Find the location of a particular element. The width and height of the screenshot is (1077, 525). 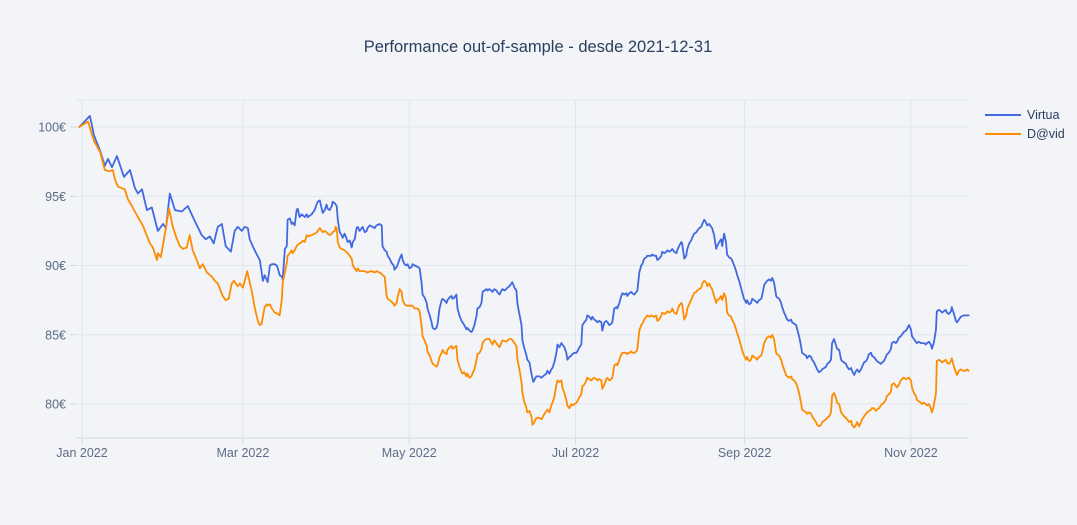

legend-david-label: D@vid is located at coordinates (1046, 134).